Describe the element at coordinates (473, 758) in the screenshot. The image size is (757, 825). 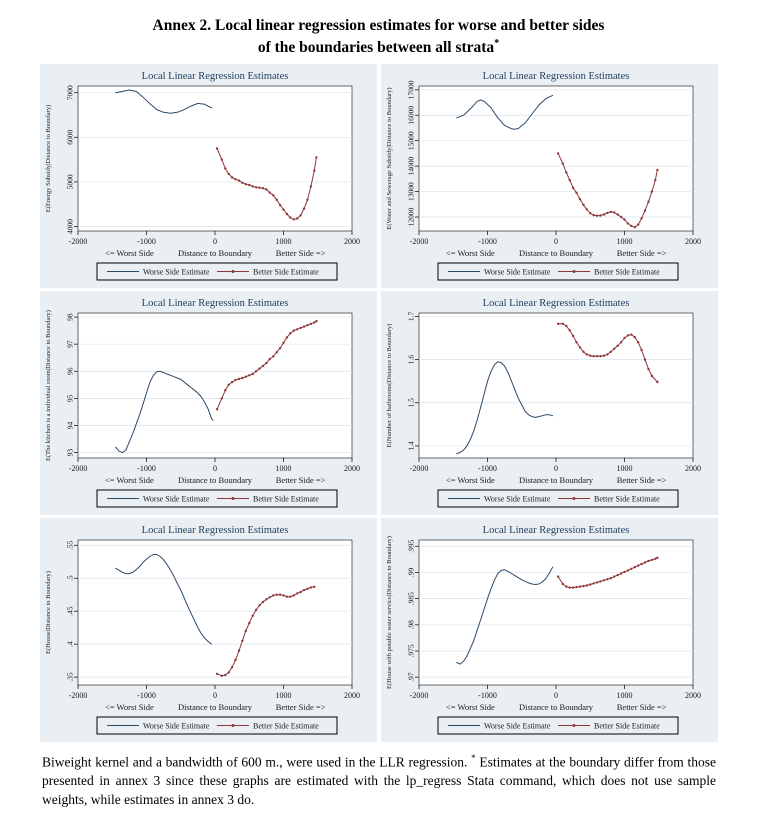
I see `footnote-asterisk: *` at that location.